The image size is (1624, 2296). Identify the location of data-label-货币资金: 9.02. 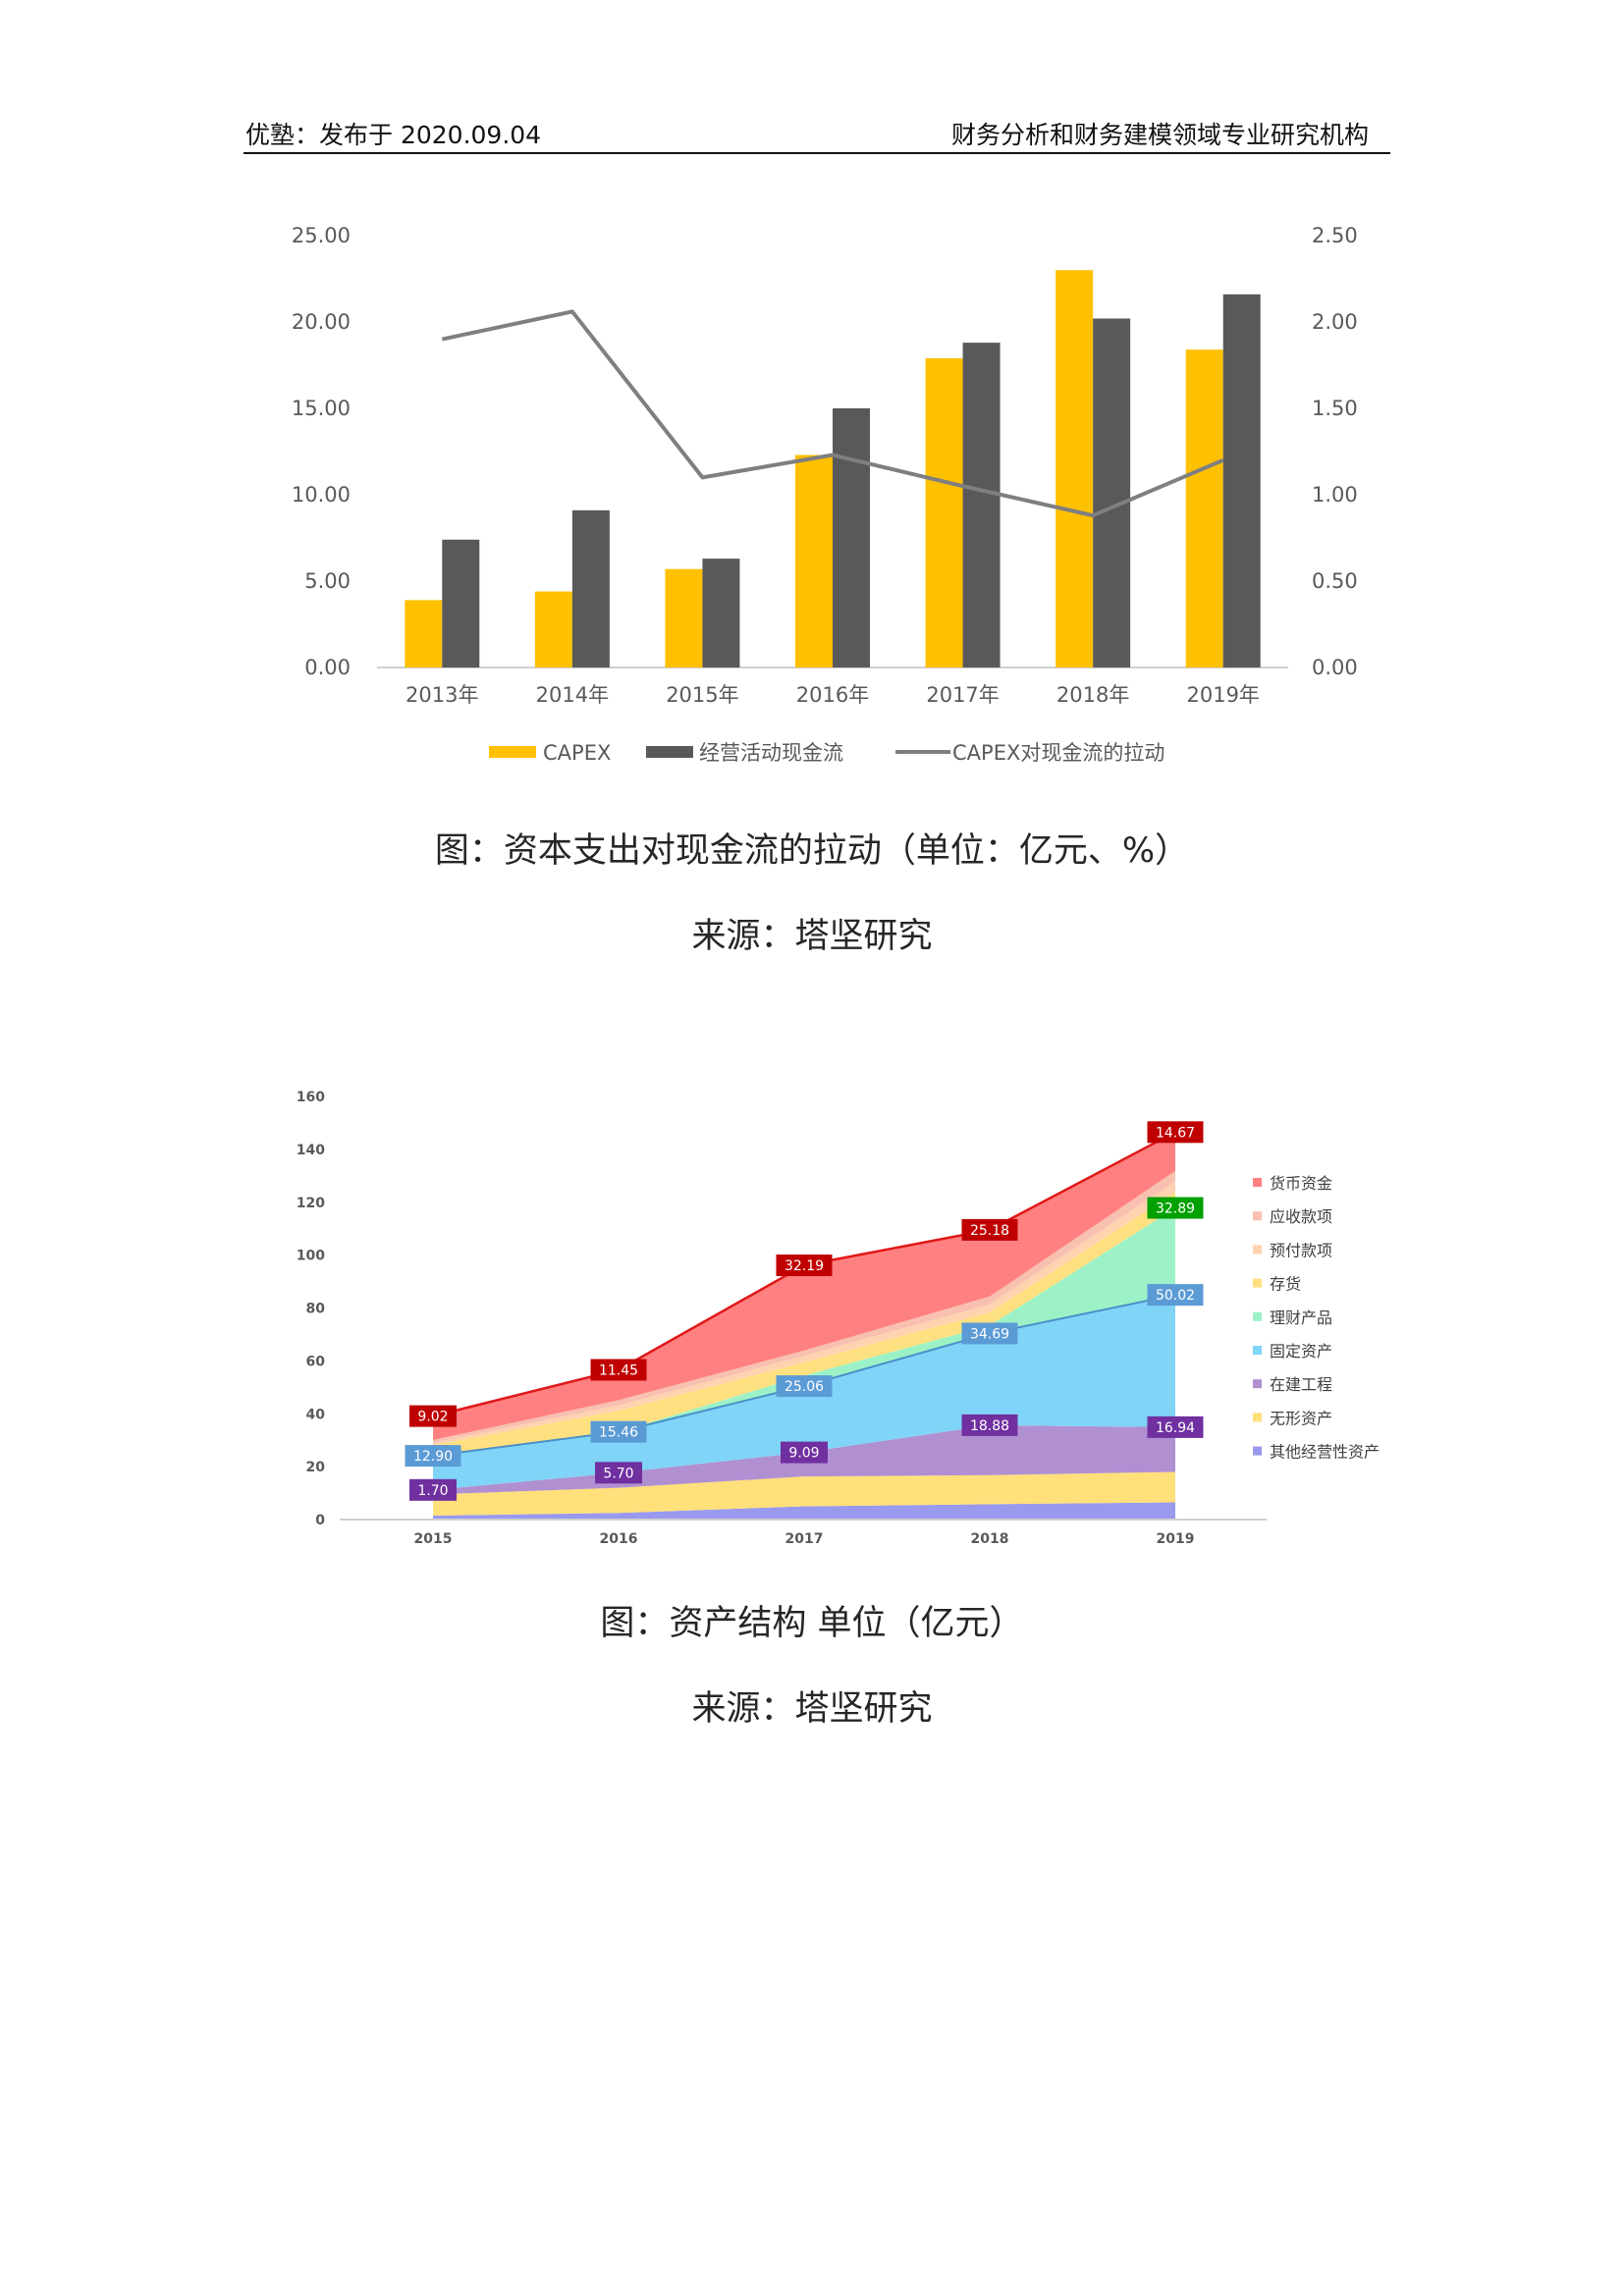
(432, 1417).